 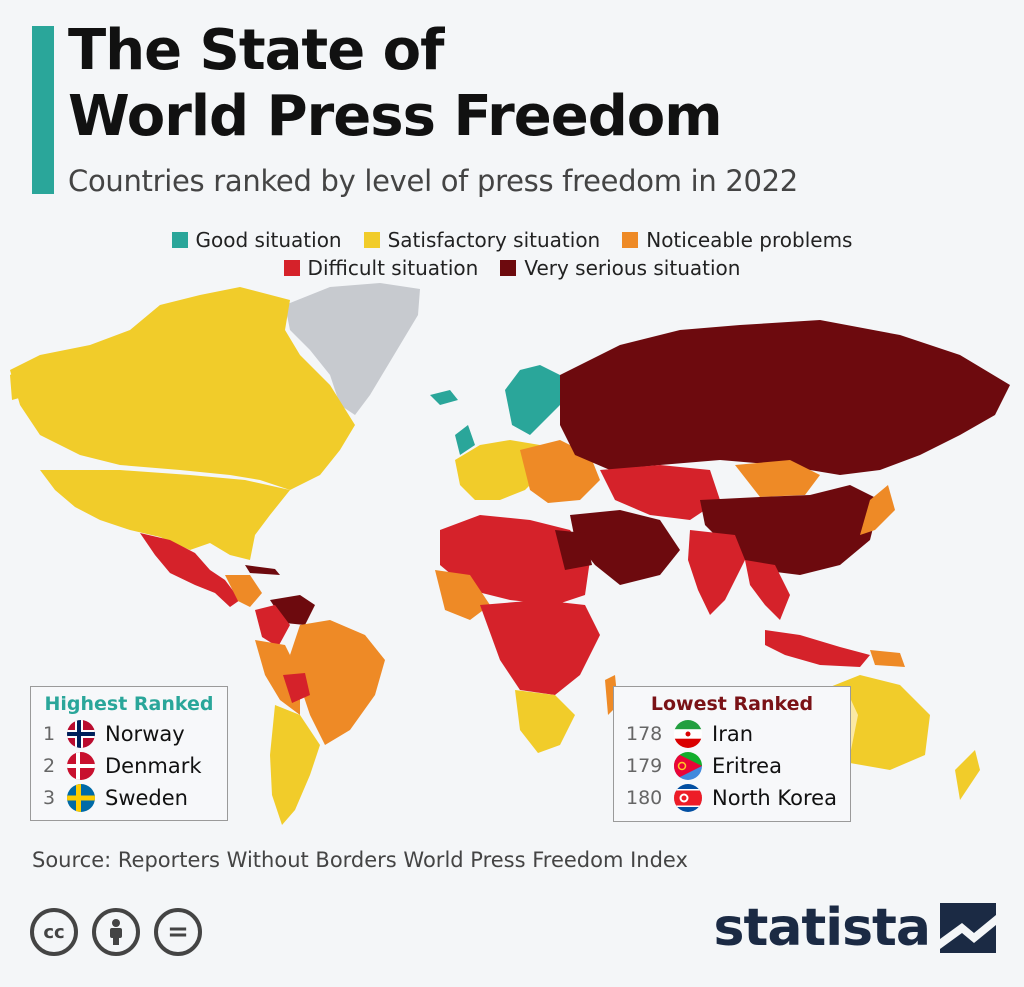 I want to click on rank-row: 180 North Korea, so click(x=731, y=798).